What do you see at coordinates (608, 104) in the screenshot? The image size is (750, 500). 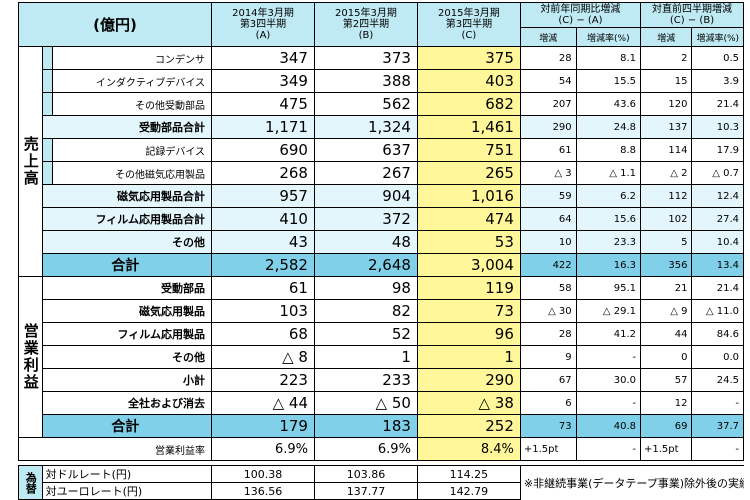 I see `rate-yoy: 43.6` at bounding box center [608, 104].